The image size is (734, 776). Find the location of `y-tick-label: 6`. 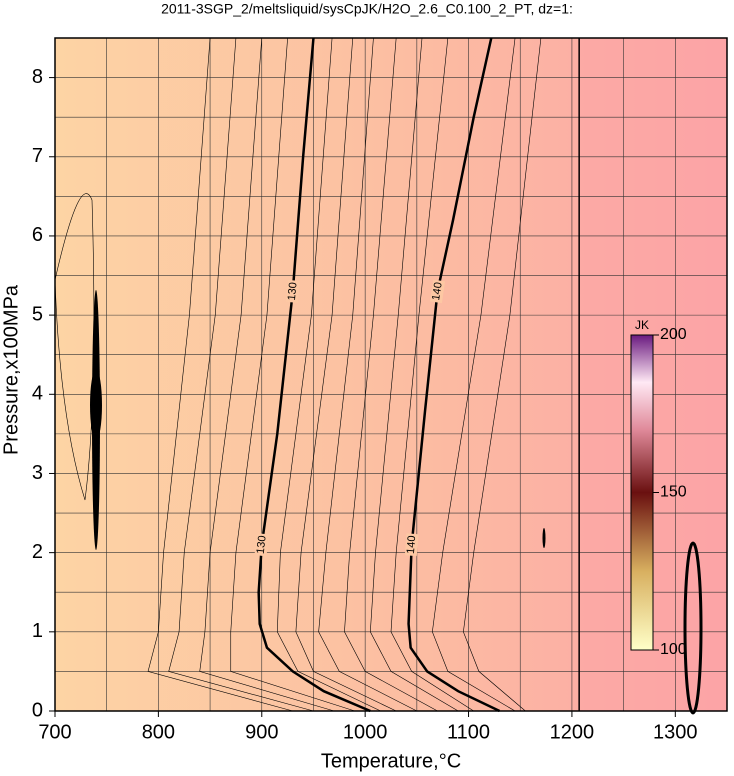

y-tick-label: 6 is located at coordinates (37, 235).